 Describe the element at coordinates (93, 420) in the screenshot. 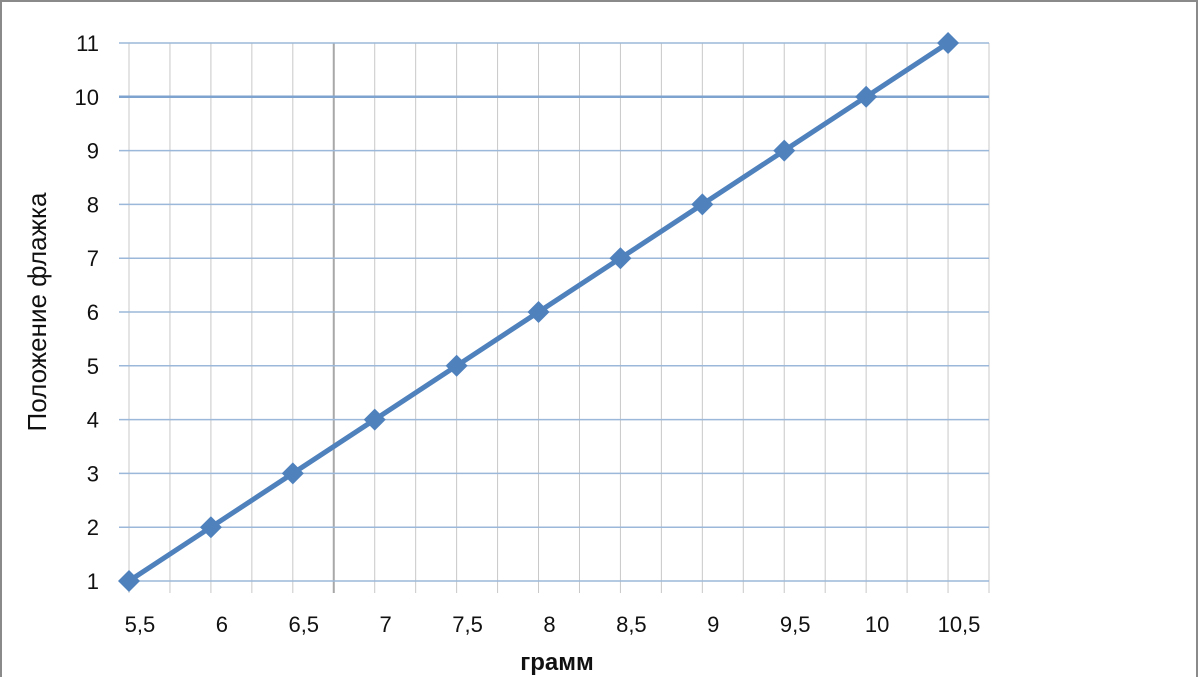

I see `y-tick-label: 4` at that location.